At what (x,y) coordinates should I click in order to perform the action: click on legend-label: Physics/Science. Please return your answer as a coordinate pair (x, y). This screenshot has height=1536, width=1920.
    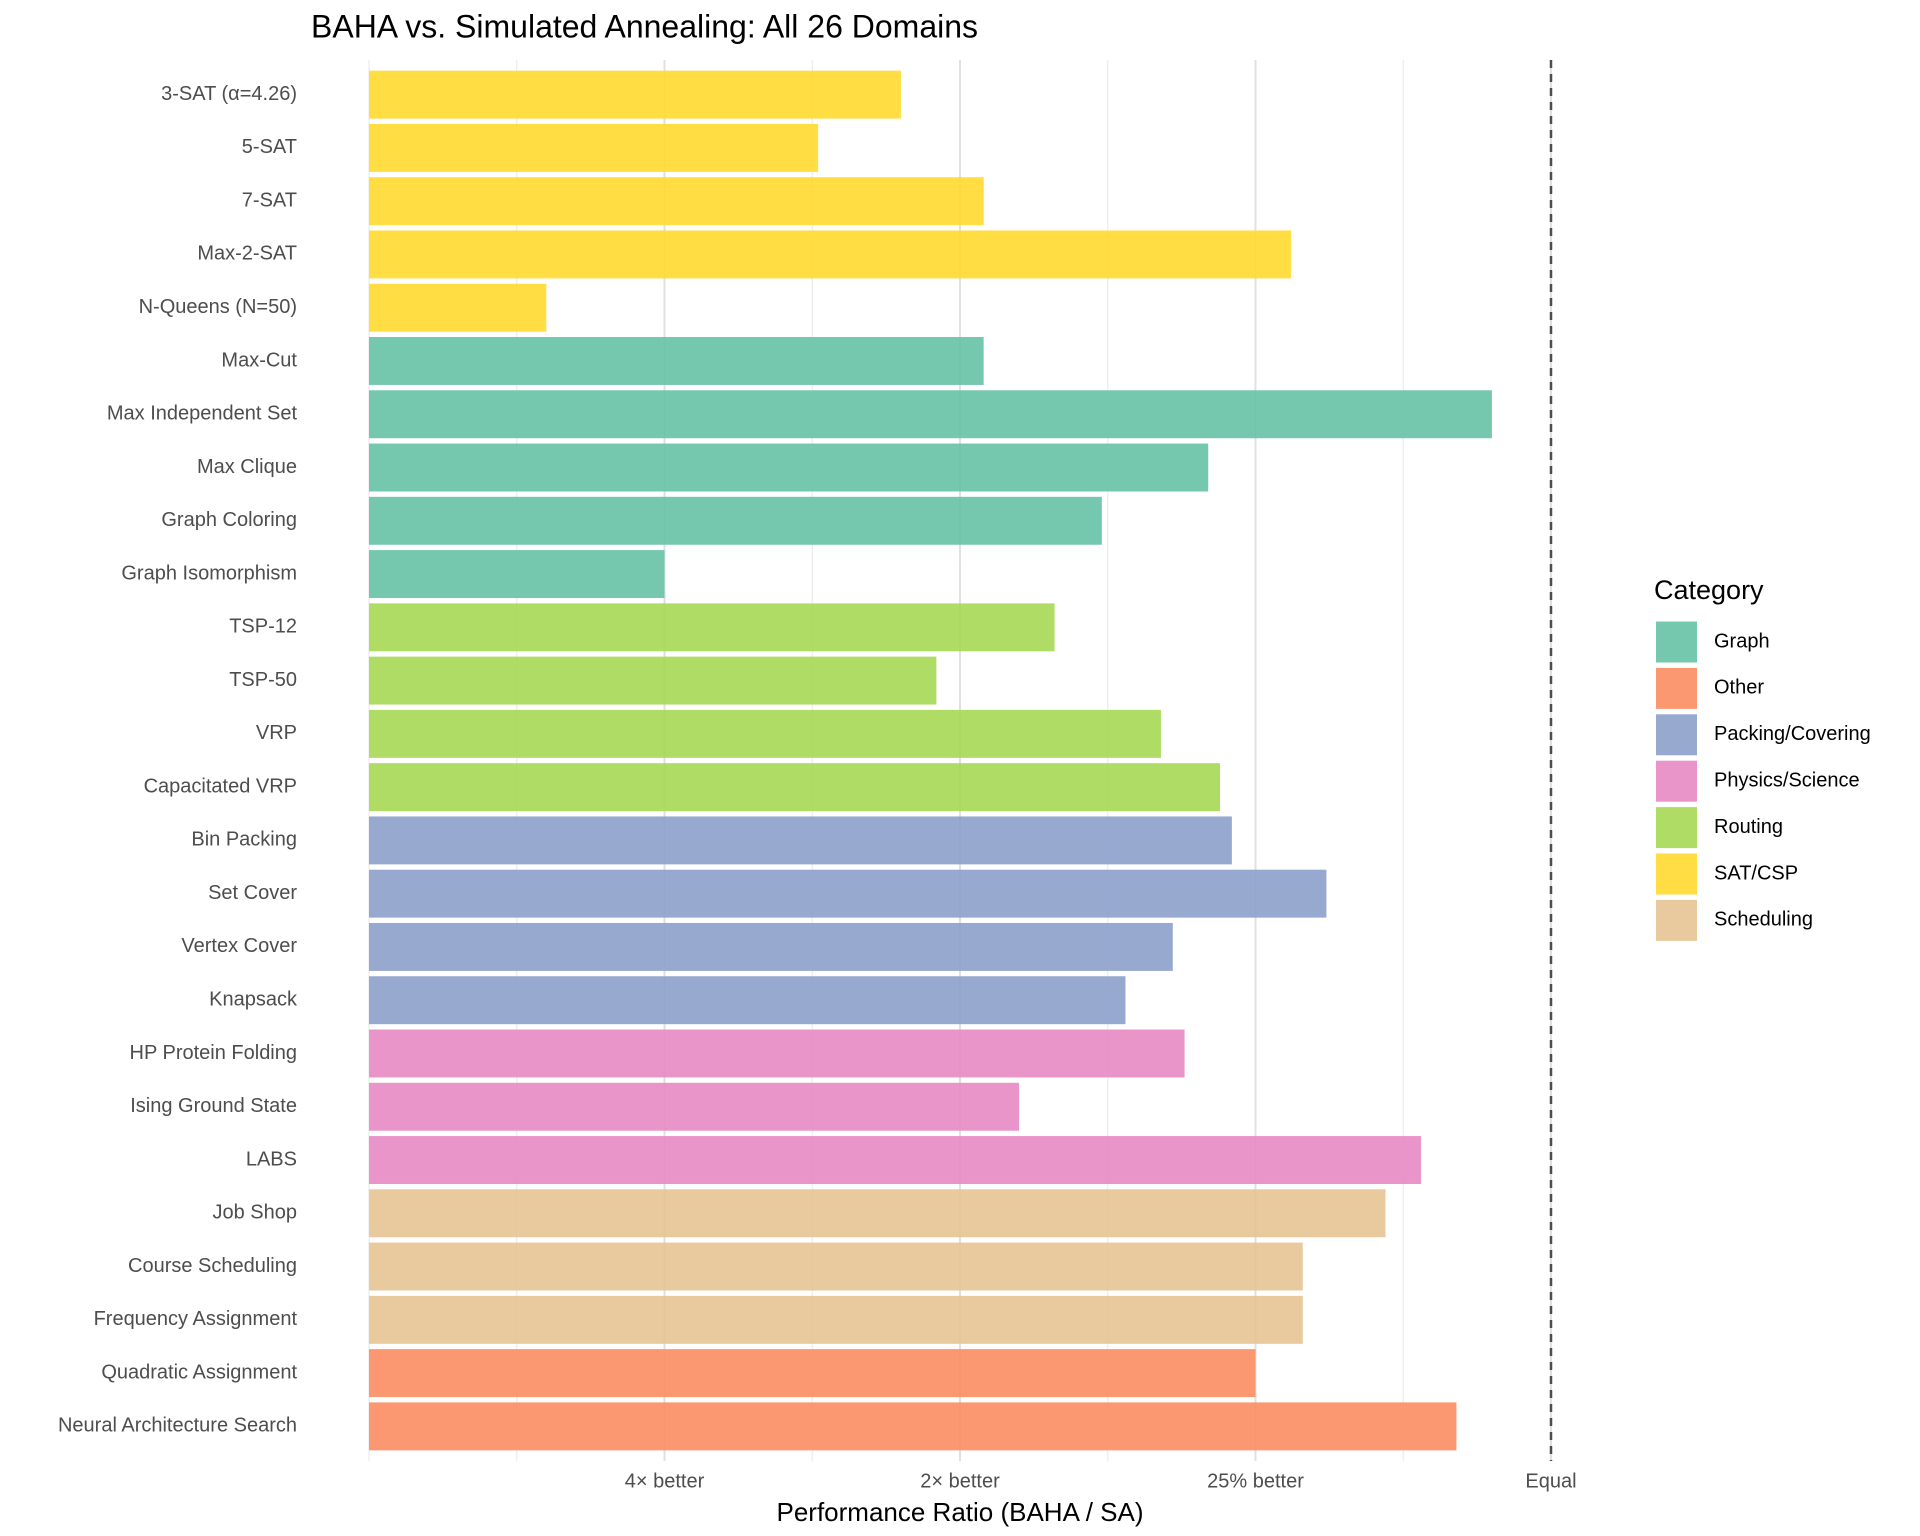
    Looking at the image, I should click on (1787, 780).